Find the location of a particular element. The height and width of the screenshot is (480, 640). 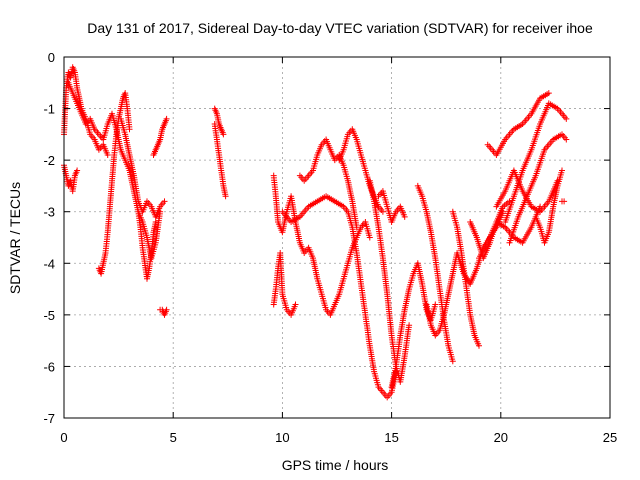

x-tick-label: 10 is located at coordinates (282, 437).